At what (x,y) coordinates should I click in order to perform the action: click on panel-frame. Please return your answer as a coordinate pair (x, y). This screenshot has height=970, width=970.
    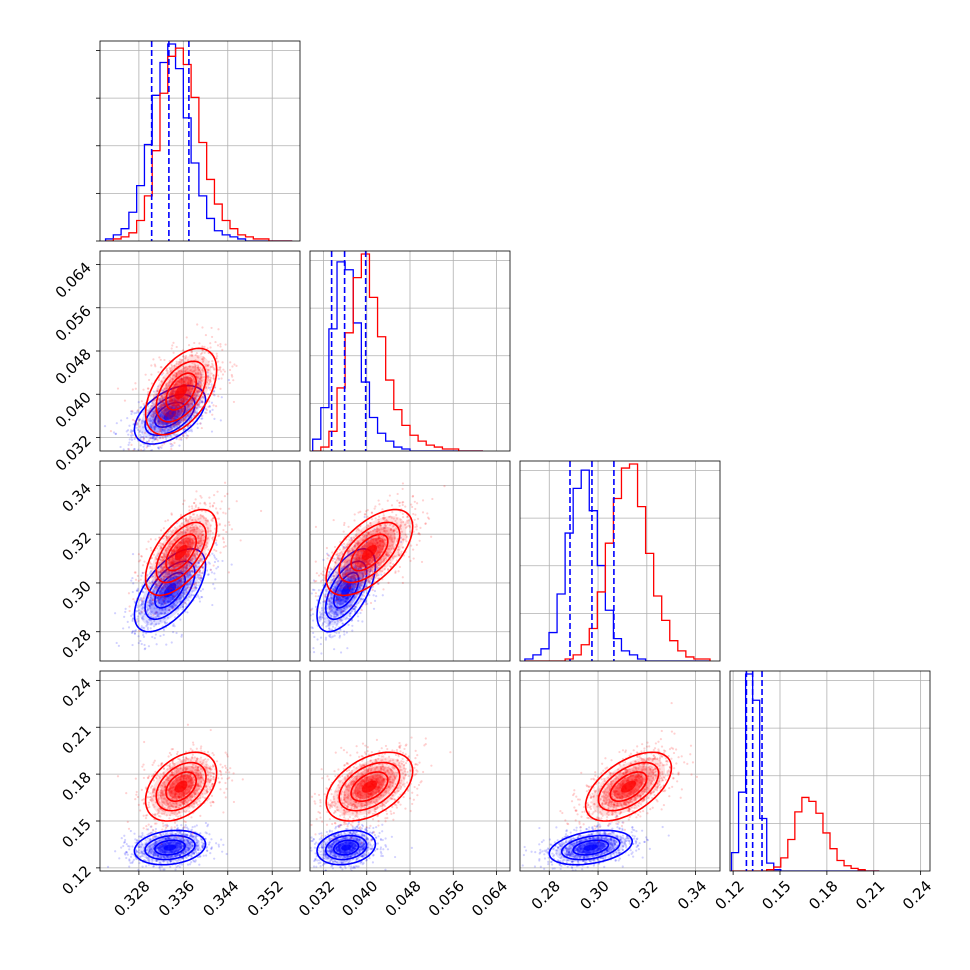
    Looking at the image, I should click on (200, 561).